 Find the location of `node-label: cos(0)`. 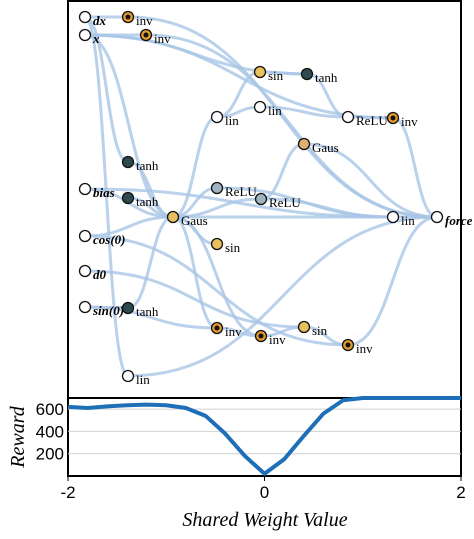

node-label: cos(0) is located at coordinates (109, 239).